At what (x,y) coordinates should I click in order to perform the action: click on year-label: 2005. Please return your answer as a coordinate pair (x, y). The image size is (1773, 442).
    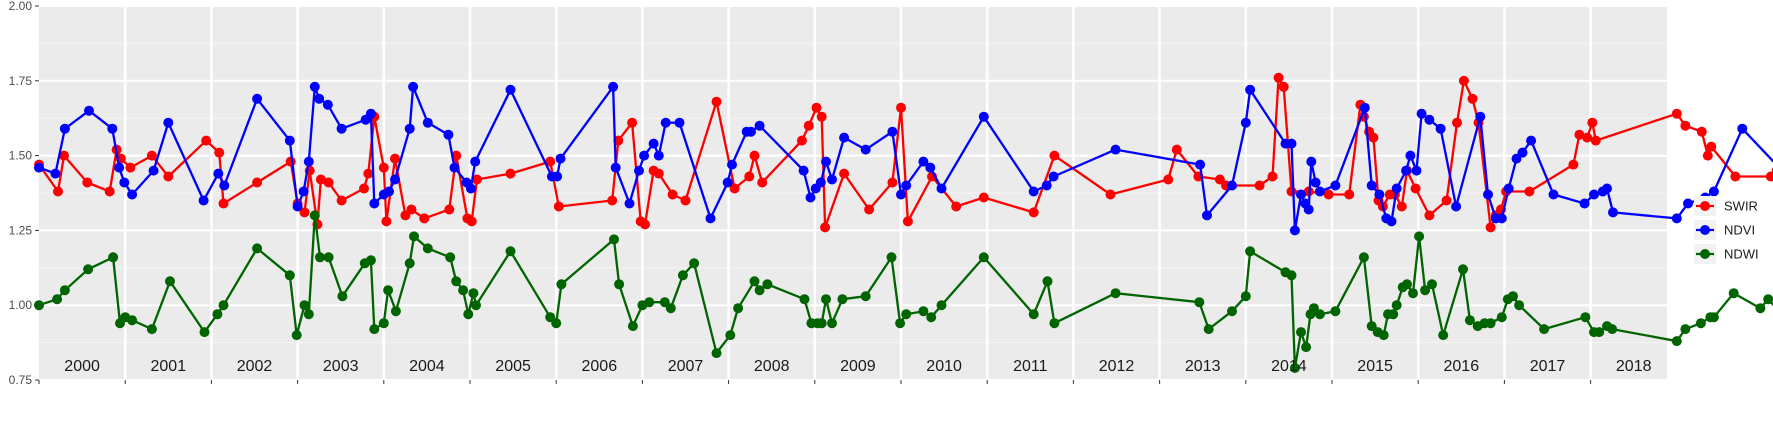
    Looking at the image, I should click on (513, 366).